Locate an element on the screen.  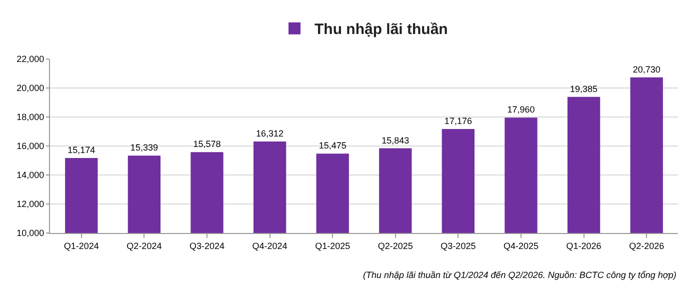
y-tick-label: 10,000 is located at coordinates (30, 233).